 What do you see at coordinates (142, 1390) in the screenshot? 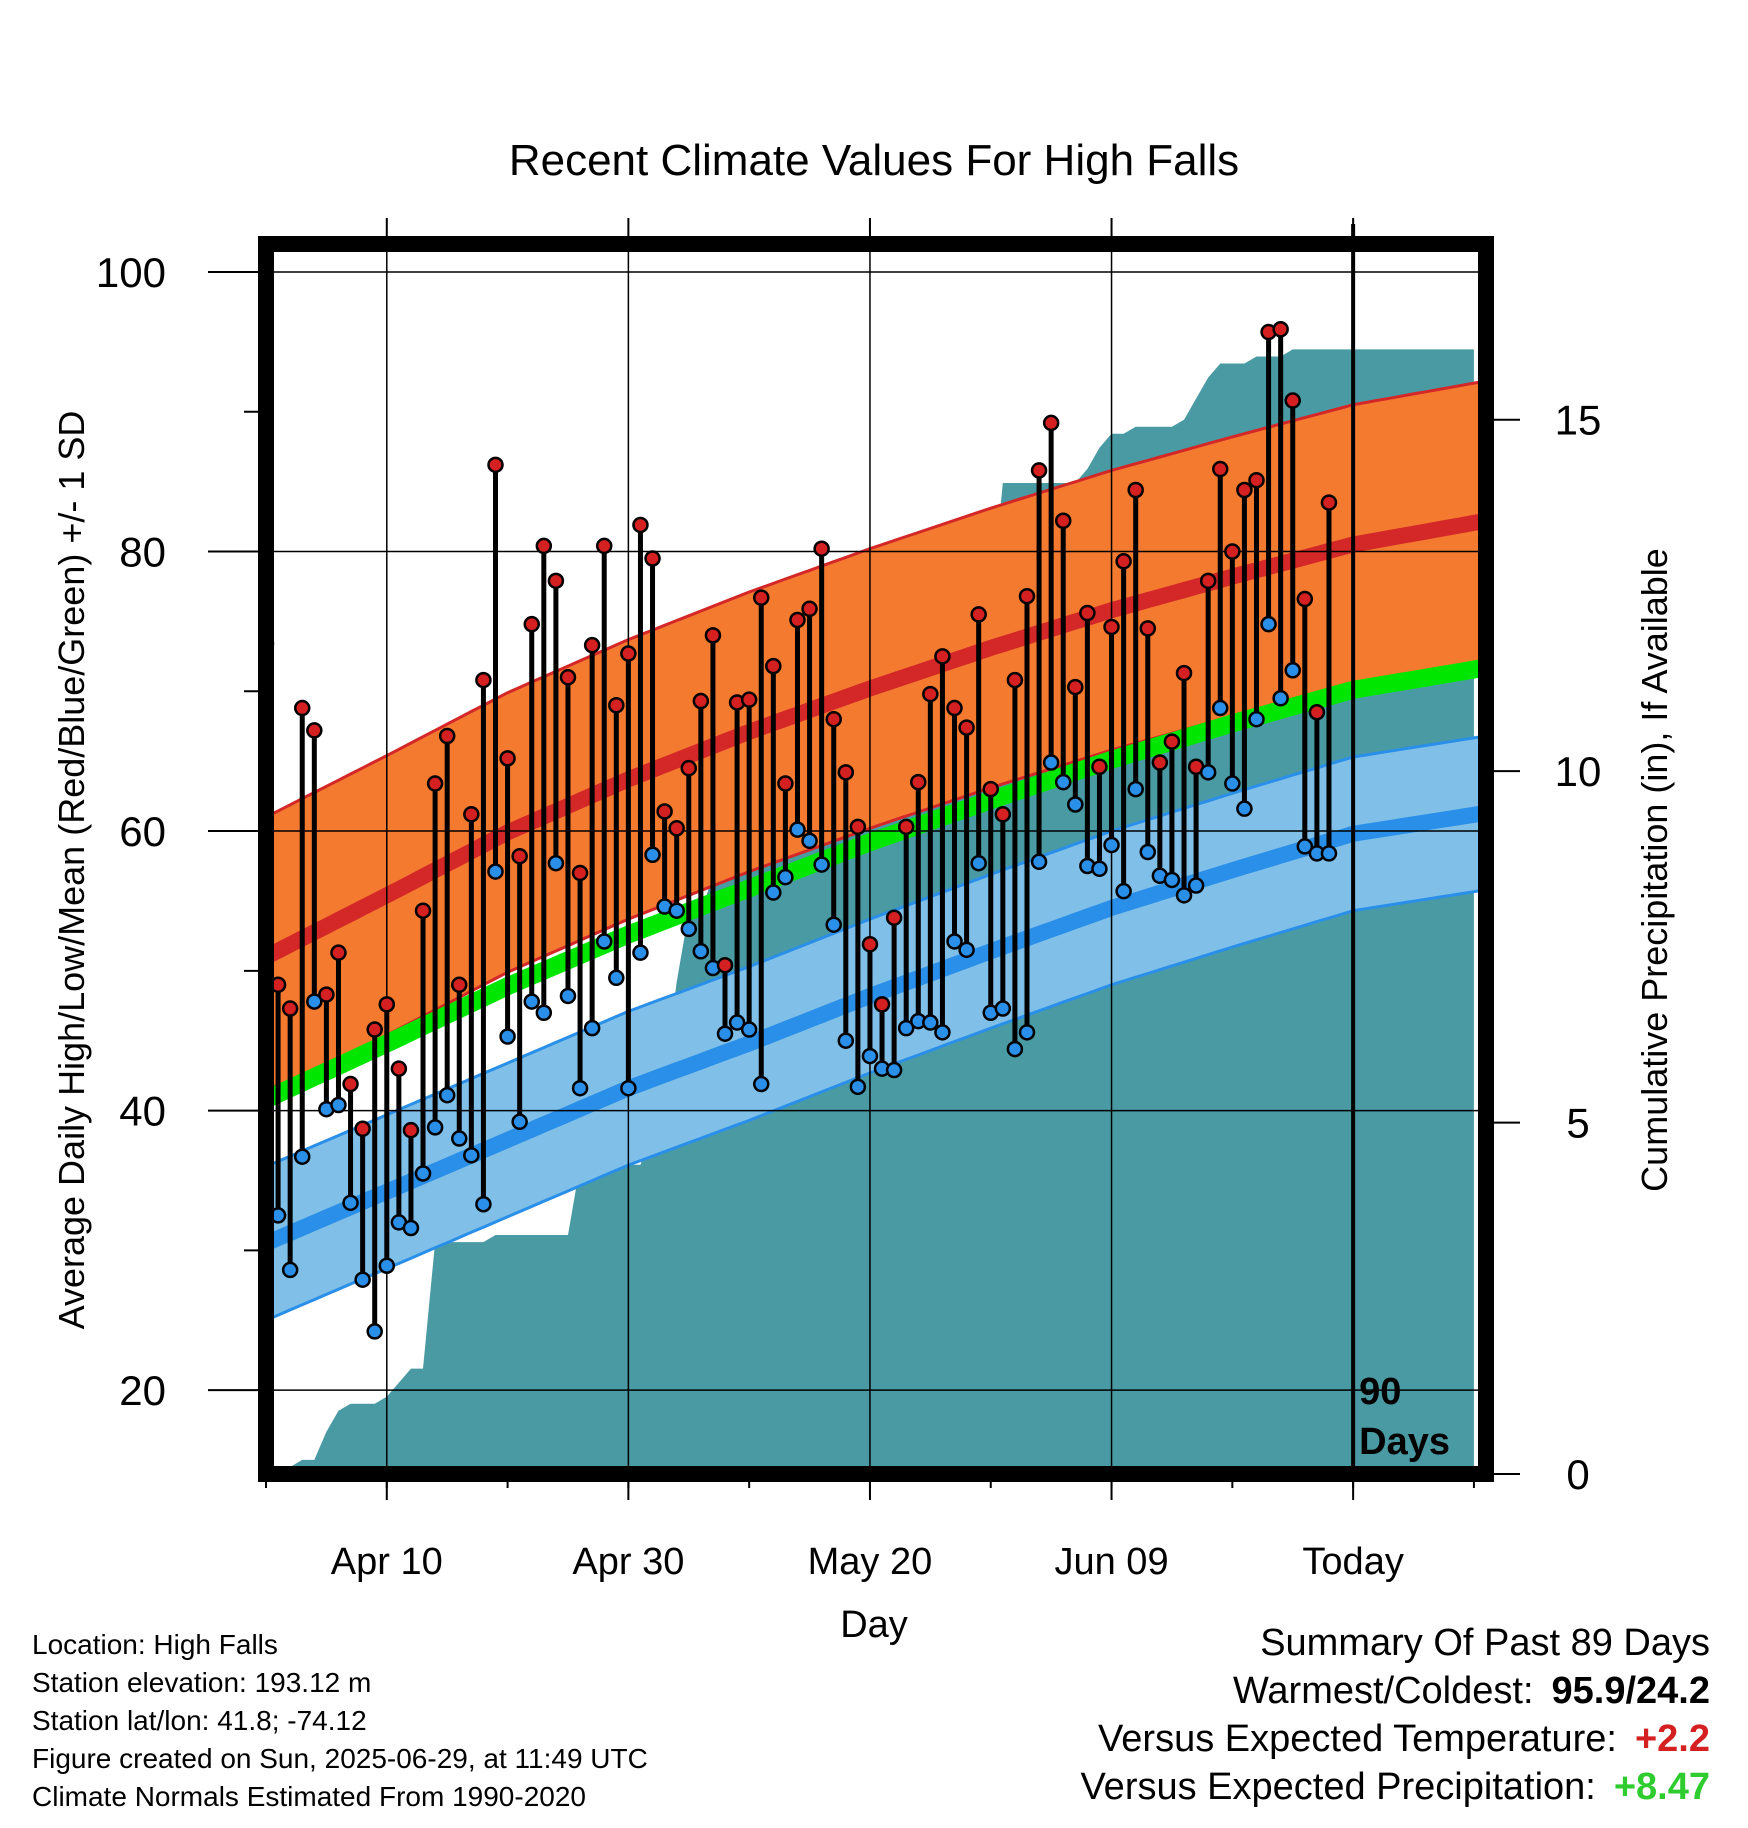
I see `y-tick-label: 20` at bounding box center [142, 1390].